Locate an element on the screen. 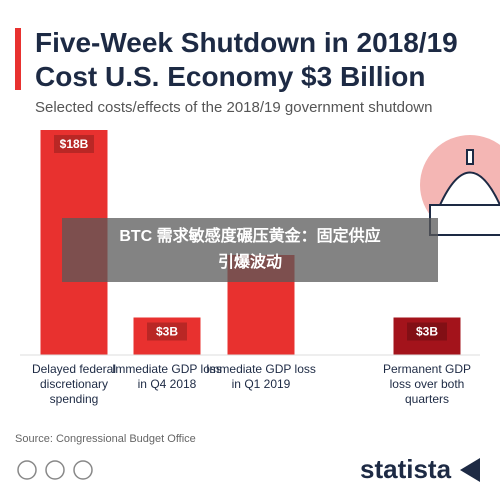 Image resolution: width=500 pixels, height=500 pixels. brand-mark is located at coordinates (470, 470).